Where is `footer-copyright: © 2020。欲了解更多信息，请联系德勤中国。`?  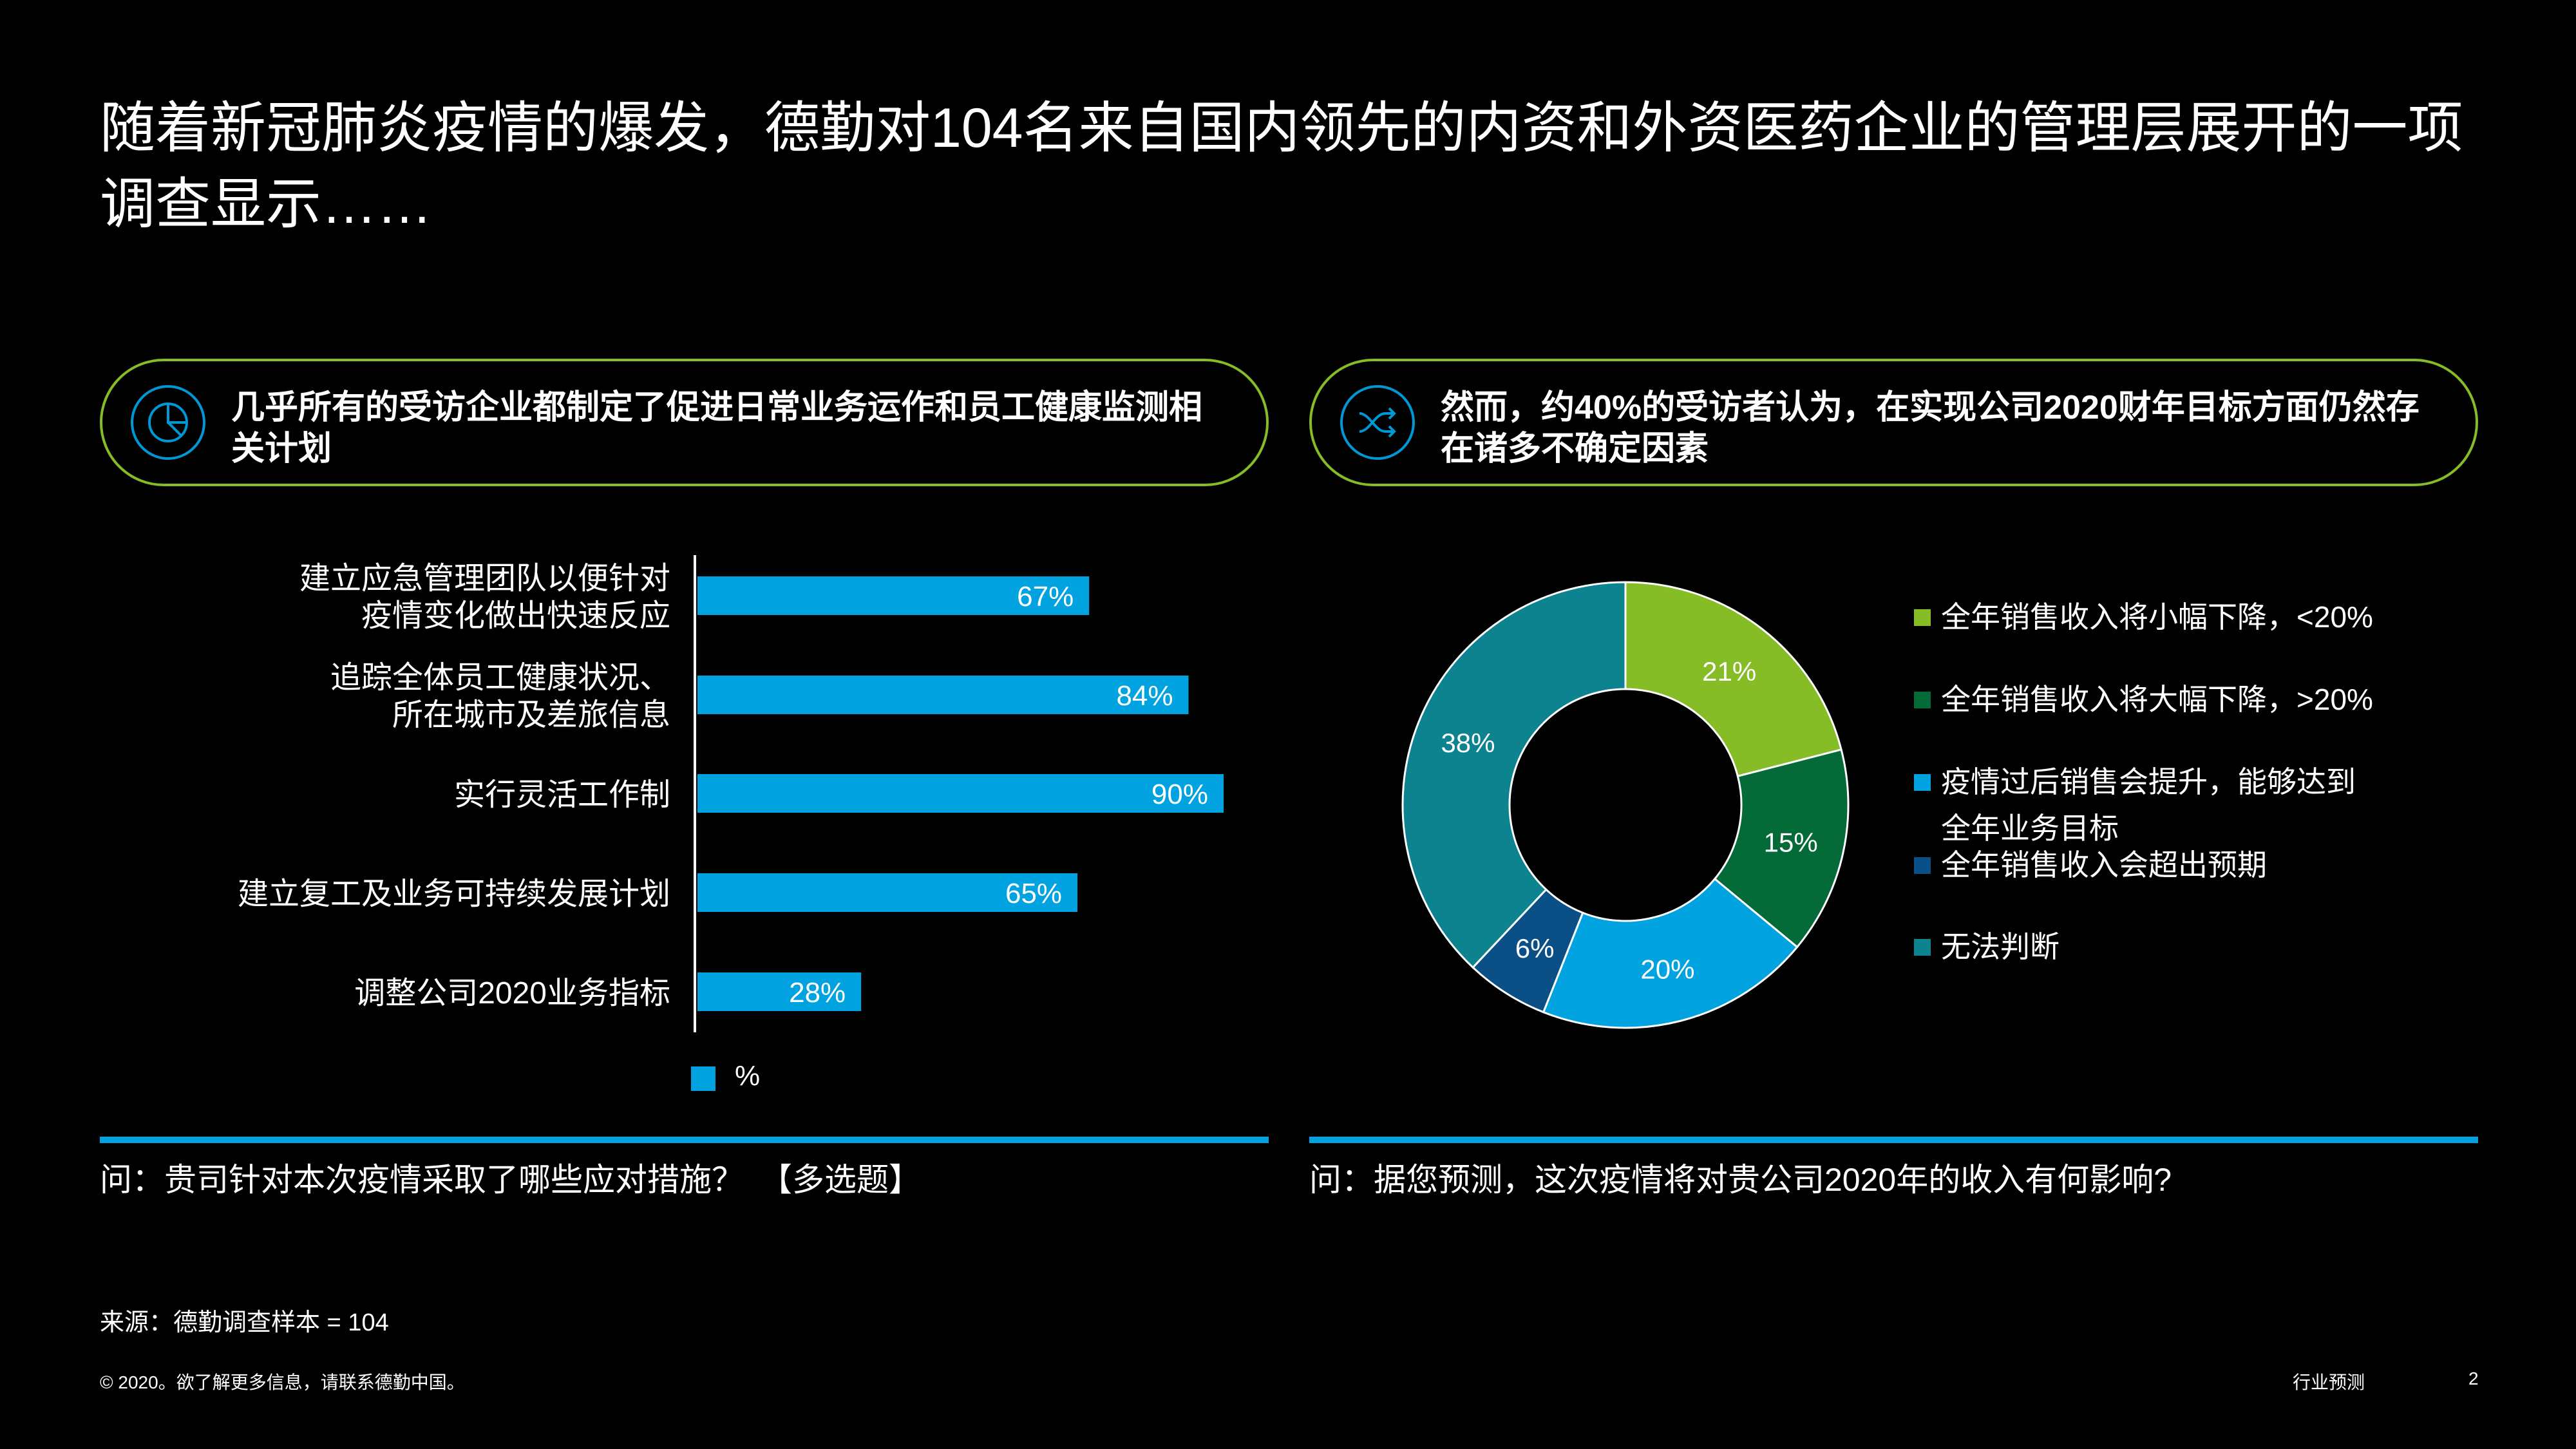
footer-copyright: © 2020。欲了解更多信息，请联系德勤中国。 is located at coordinates (282, 1382).